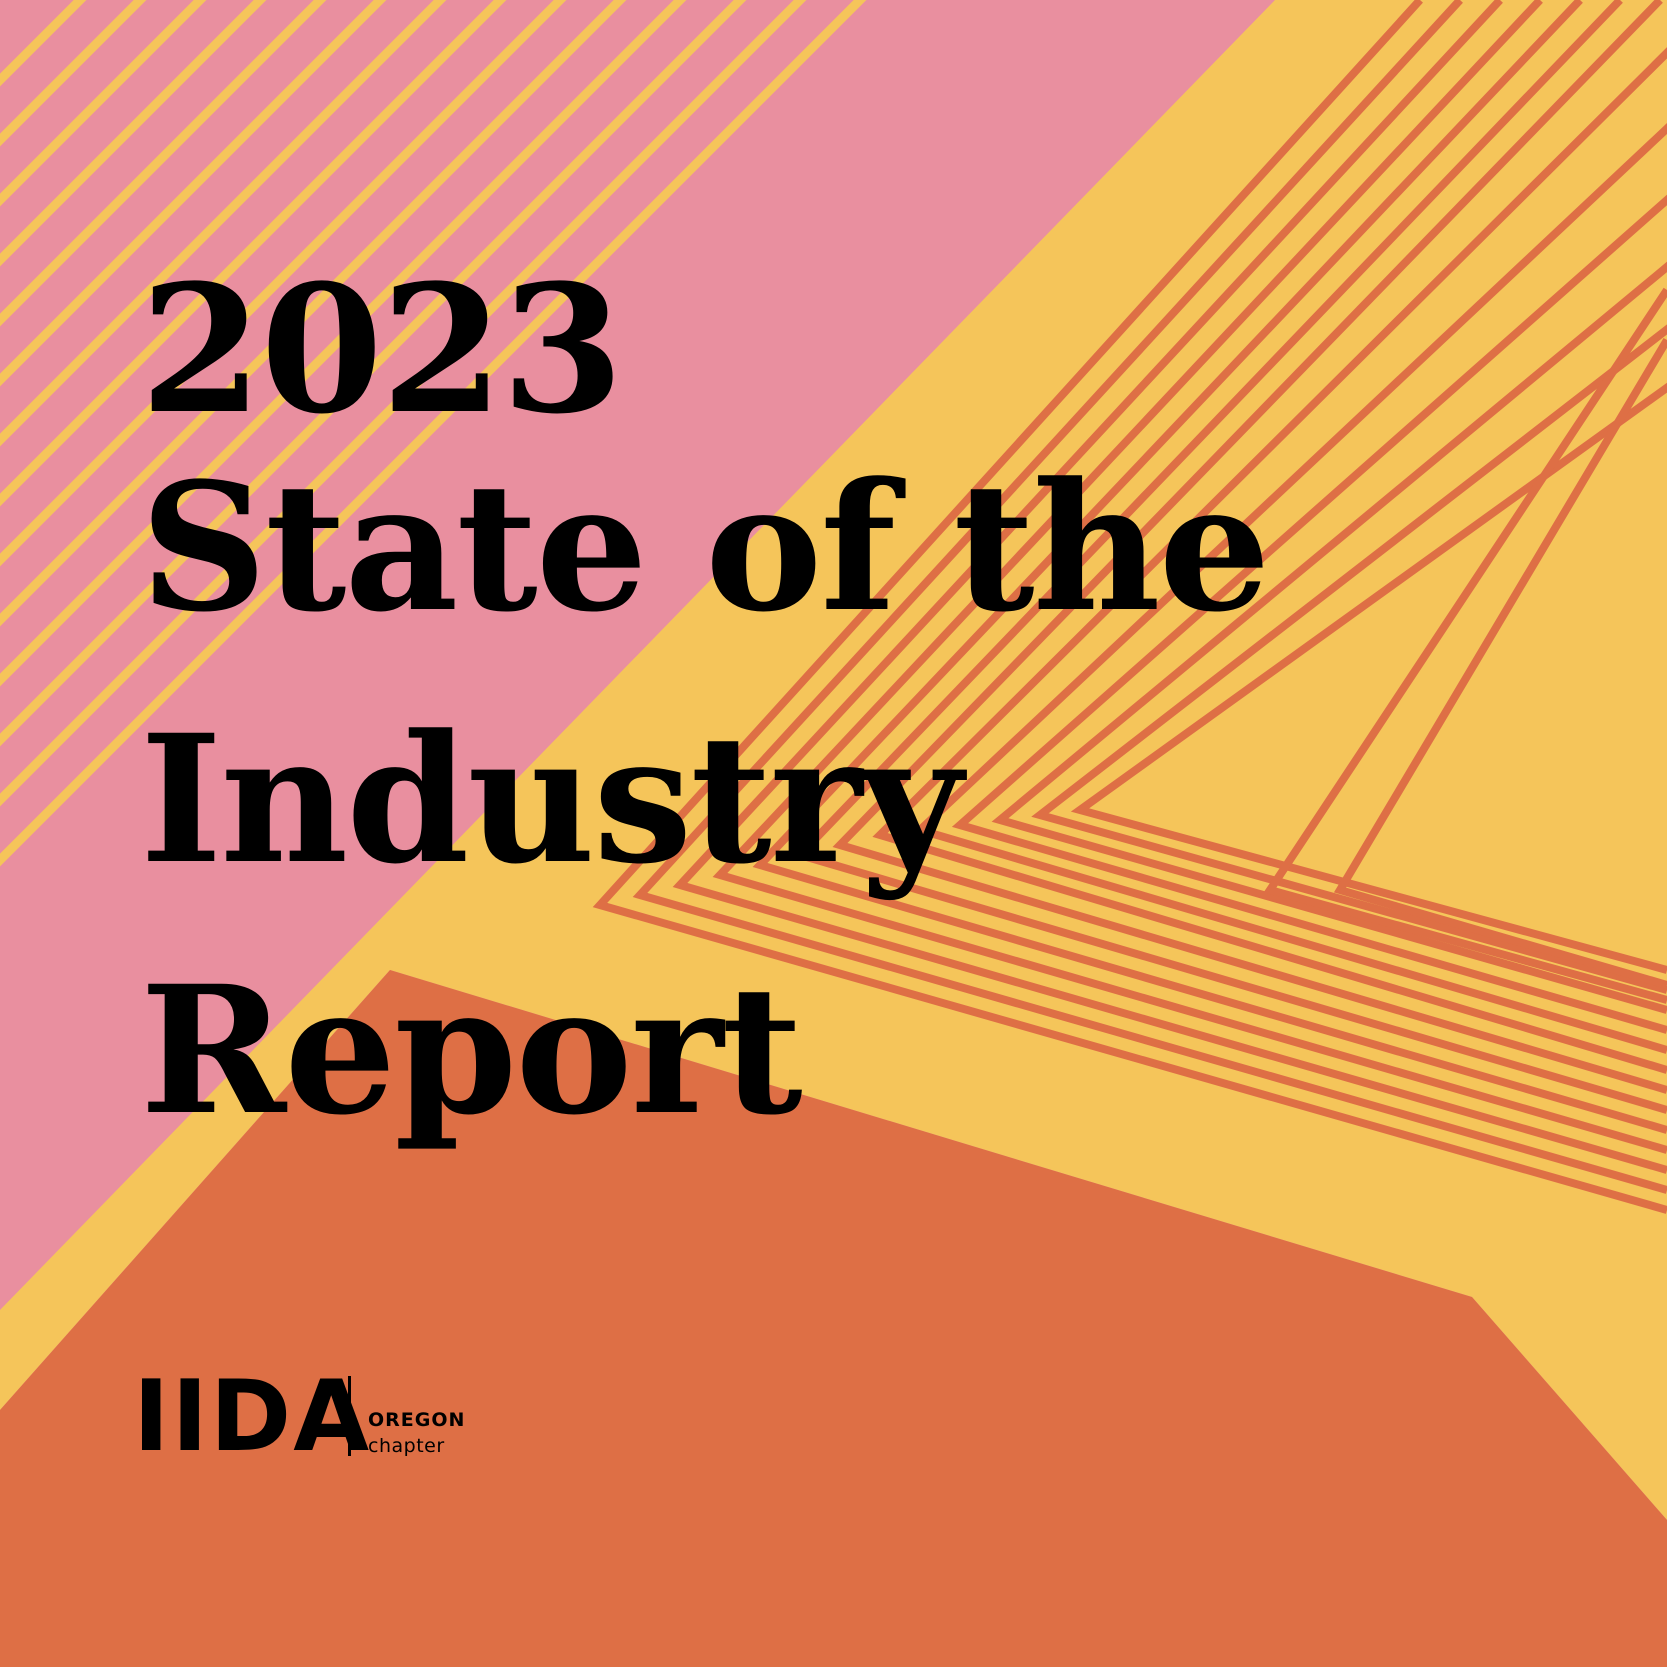 Image resolution: width=1667 pixels, height=1667 pixels. What do you see at coordinates (349, 1416) in the screenshot?
I see `logo-divider` at bounding box center [349, 1416].